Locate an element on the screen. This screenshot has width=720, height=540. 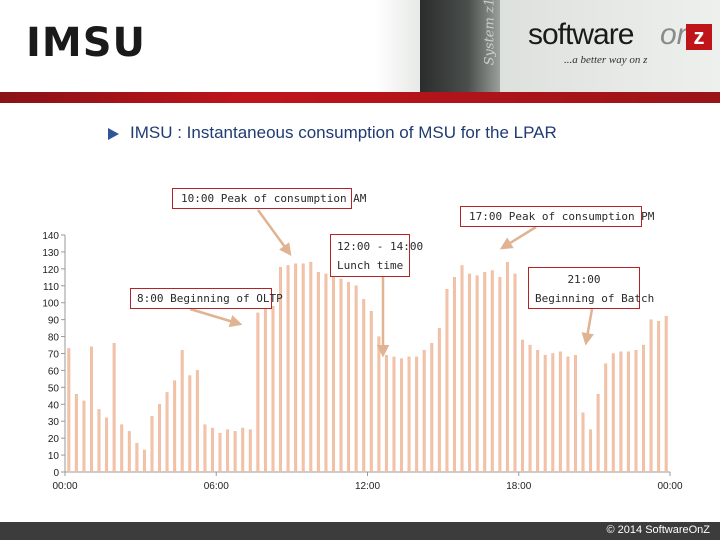
copyright-text: © 2014 SoftwareOnZ is located at coordinates (658, 530).